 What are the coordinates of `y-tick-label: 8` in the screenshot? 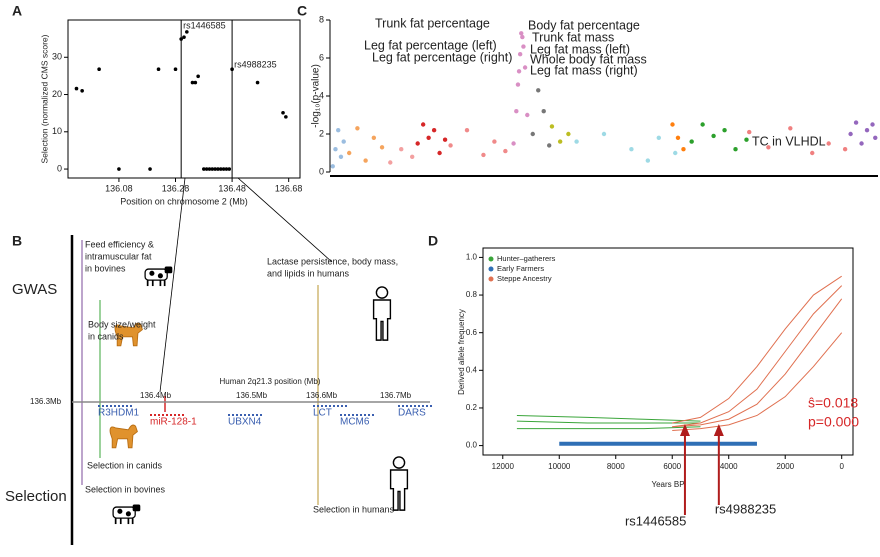 It's located at (321, 19).